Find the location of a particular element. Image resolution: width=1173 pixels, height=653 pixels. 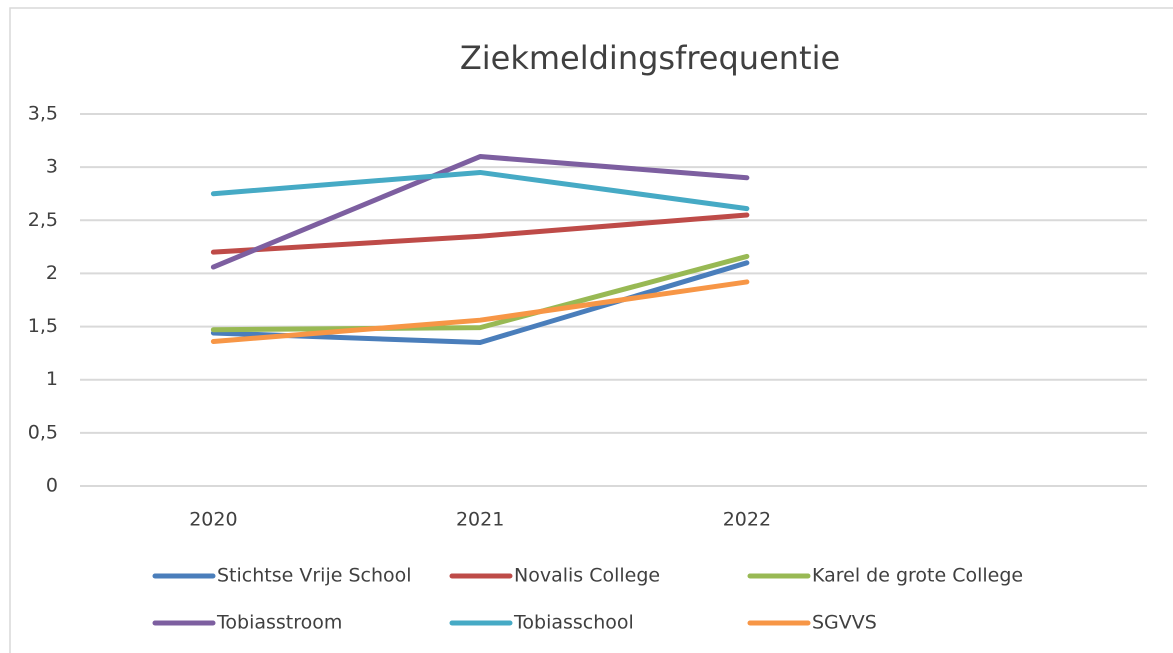

x-tick-label: 2021 is located at coordinates (480, 520).